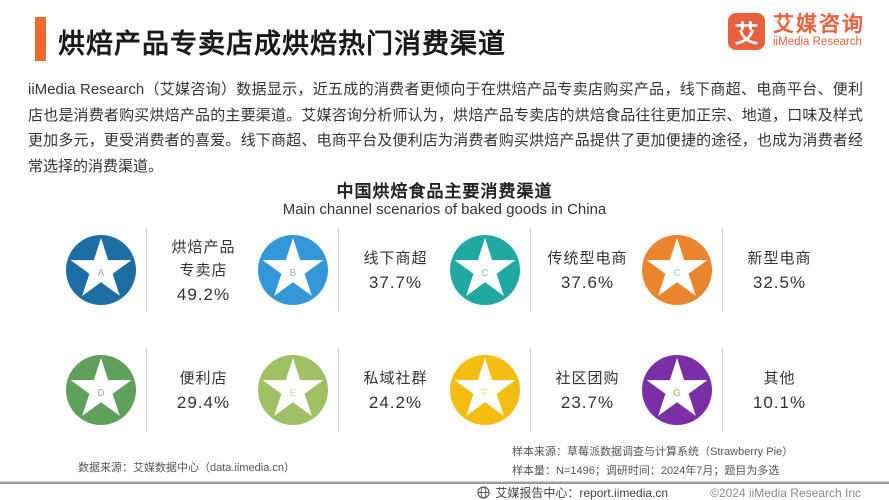  Describe the element at coordinates (587, 378) in the screenshot. I see `channel-name: 社区团购` at that location.